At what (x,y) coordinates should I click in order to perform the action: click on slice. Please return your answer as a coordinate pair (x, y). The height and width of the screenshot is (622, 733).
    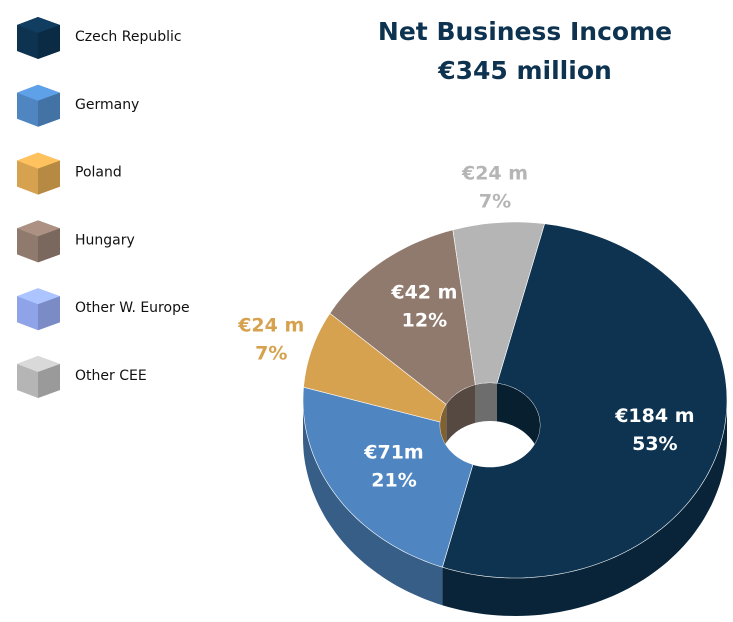
    Looking at the image, I should click on (498, 303).